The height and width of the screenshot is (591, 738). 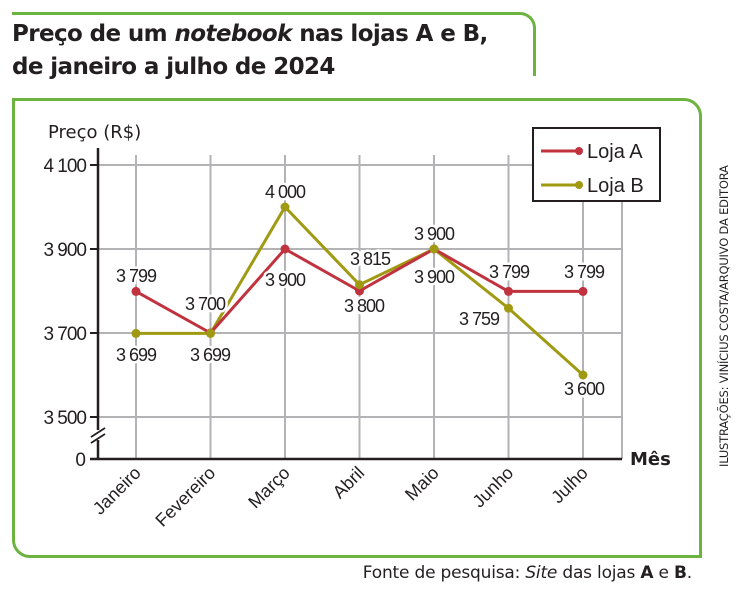 I want to click on chart-legend: Loja A Loja B, so click(x=596, y=164).